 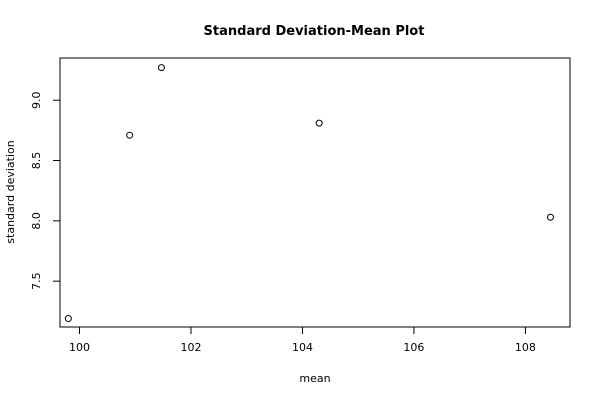 What do you see at coordinates (10, 191) in the screenshot?
I see `y-axis-label: standard deviation` at bounding box center [10, 191].